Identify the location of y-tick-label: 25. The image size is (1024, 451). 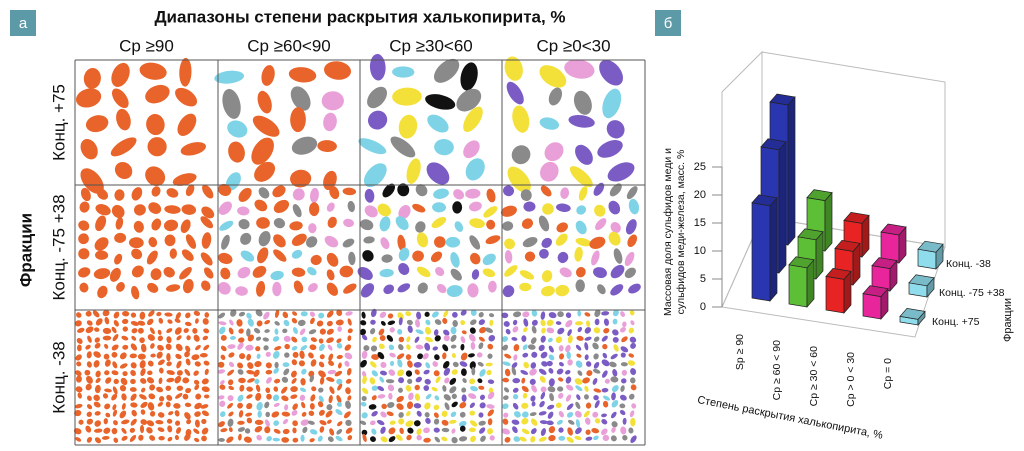
(700, 167).